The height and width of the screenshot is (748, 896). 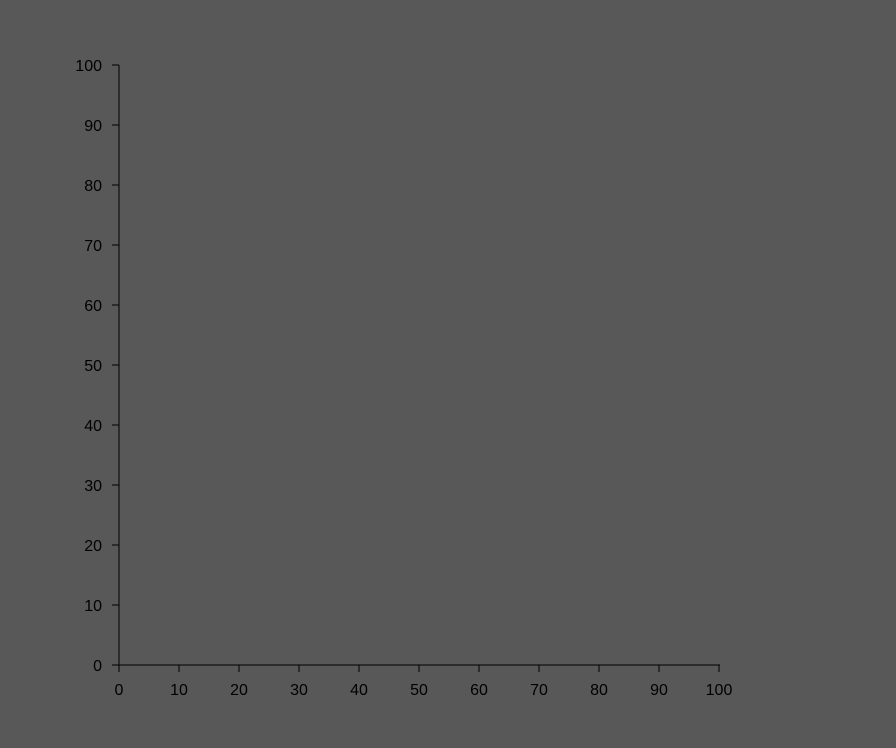 I want to click on x-tick-label: 70, so click(x=539, y=690).